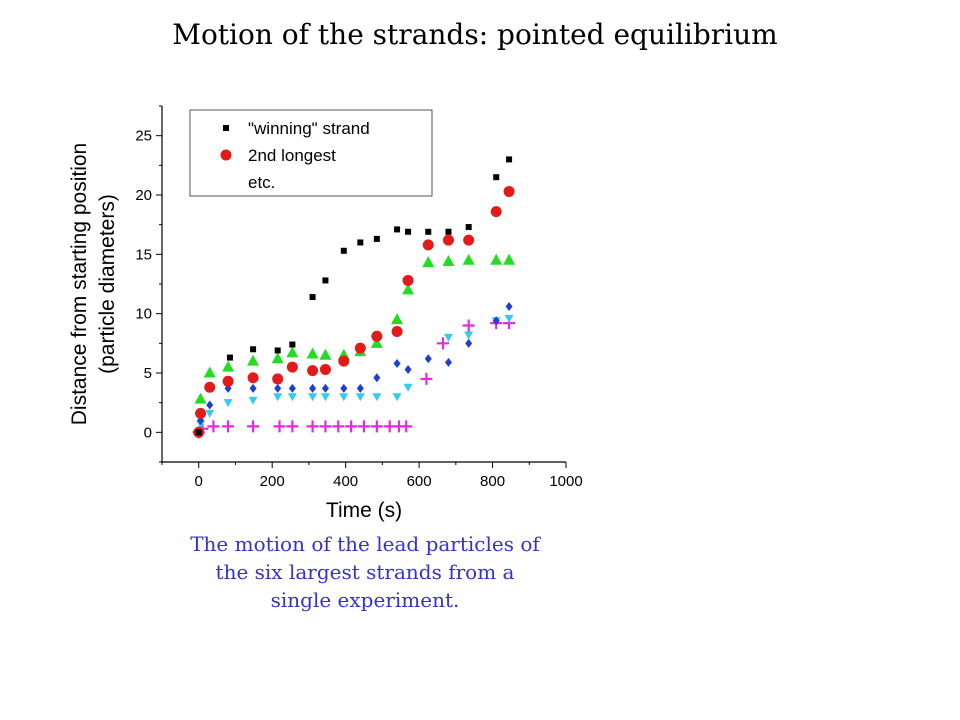  I want to click on series-5-points, so click(354, 377).